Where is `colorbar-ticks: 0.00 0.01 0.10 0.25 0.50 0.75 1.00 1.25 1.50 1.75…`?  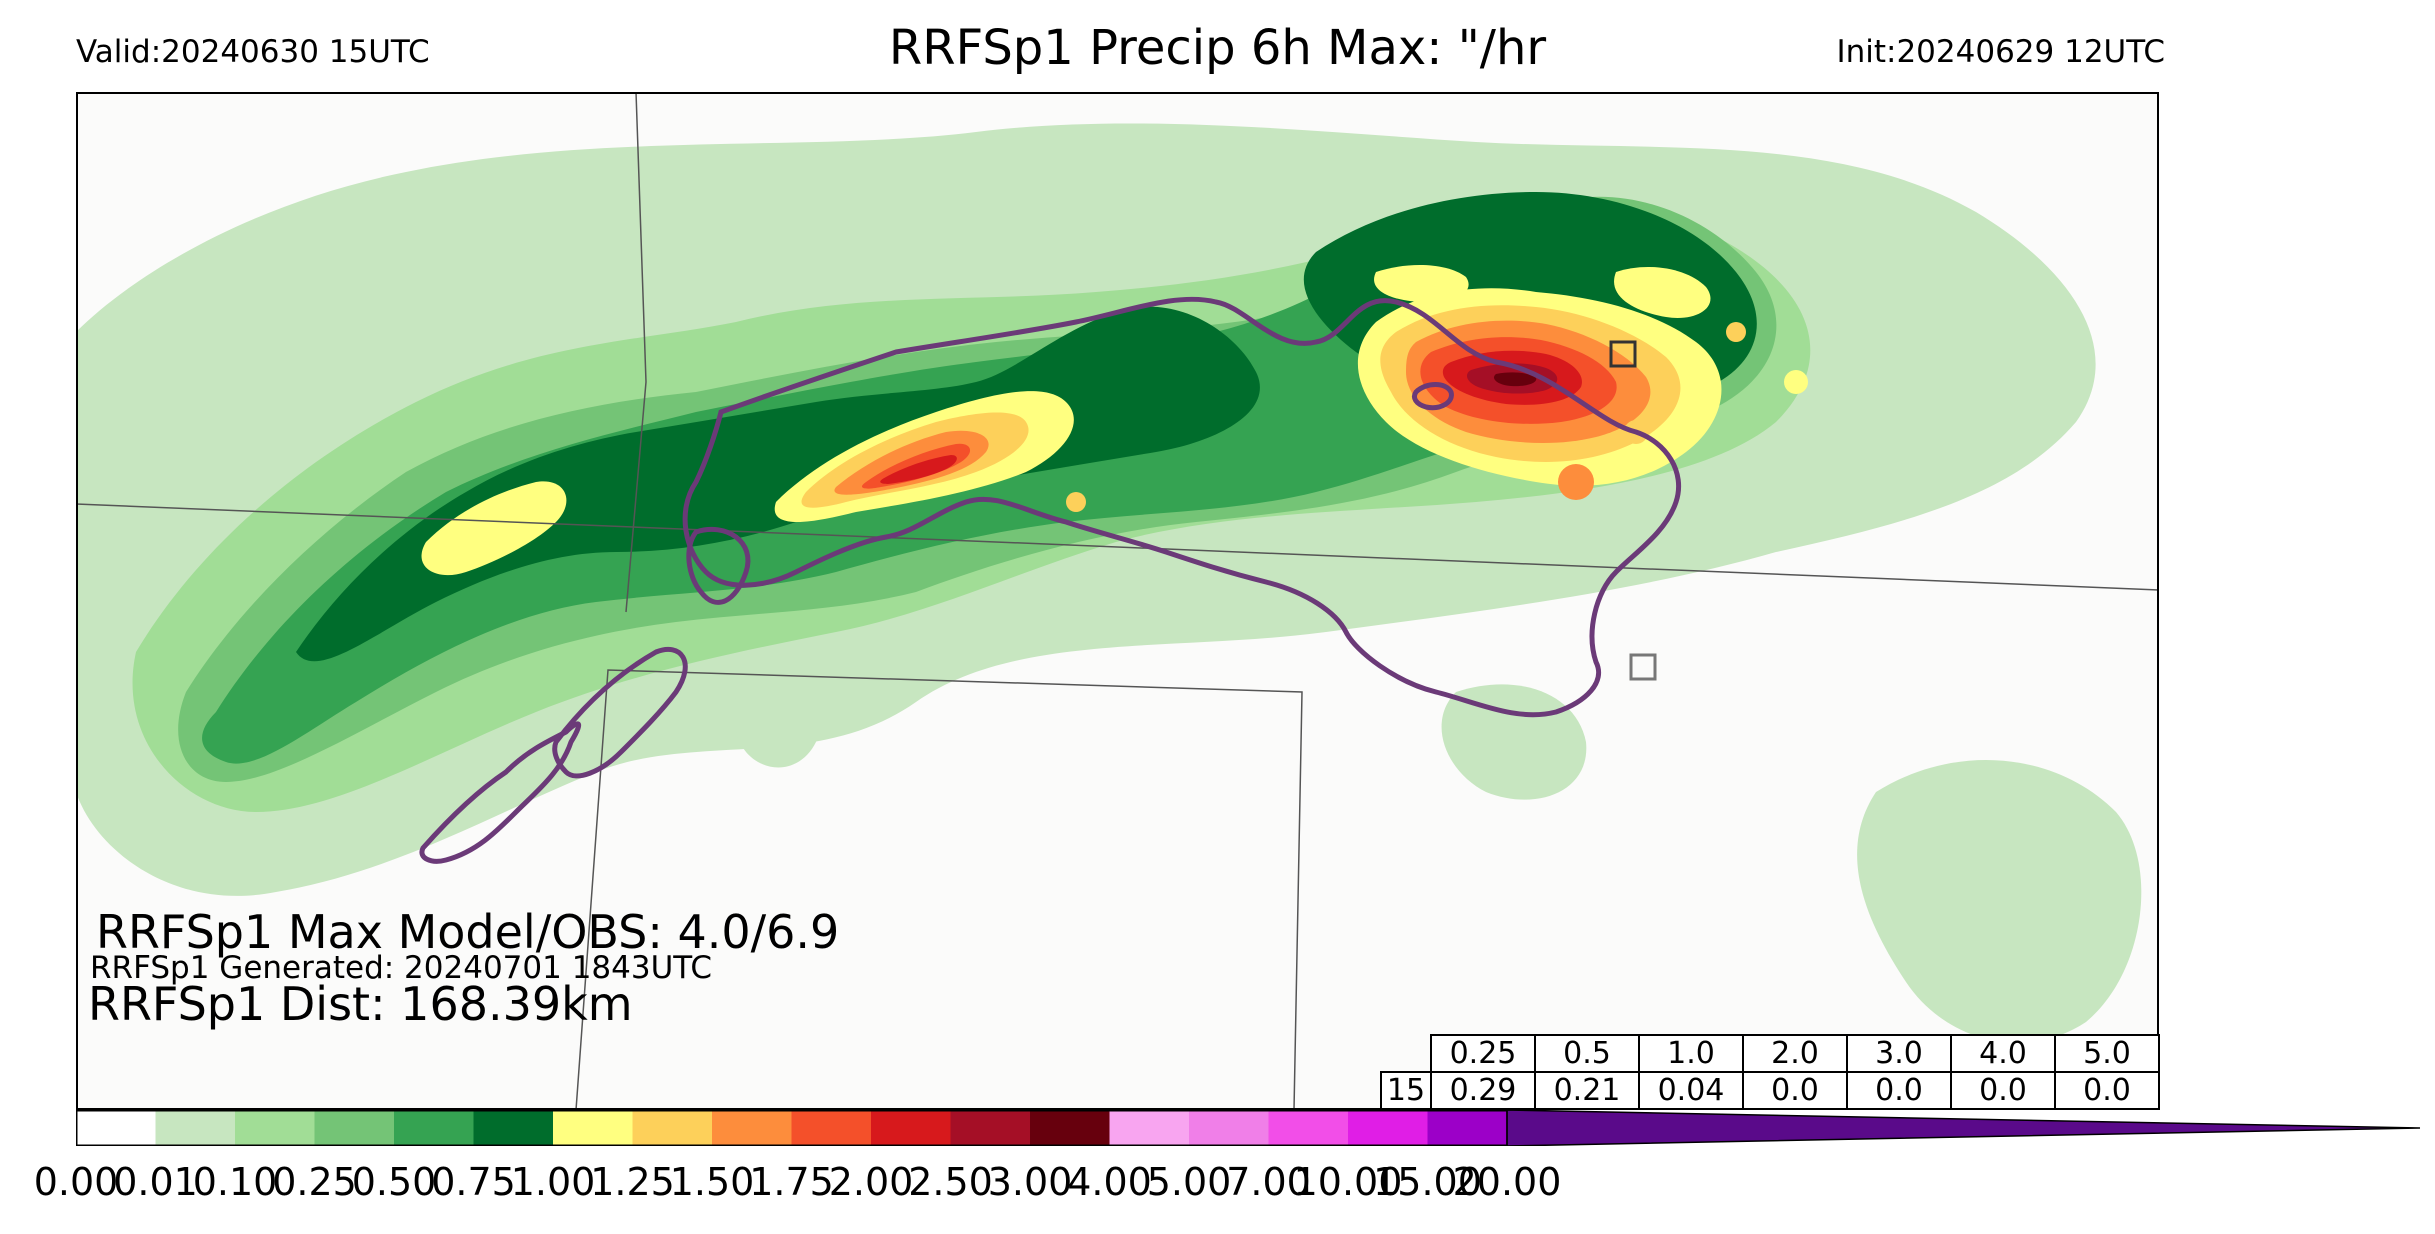 colorbar-ticks: 0.00 0.01 0.10 0.25 0.50 0.75 1.00 1.25 1.50 1.75… is located at coordinates (1217, 1185).